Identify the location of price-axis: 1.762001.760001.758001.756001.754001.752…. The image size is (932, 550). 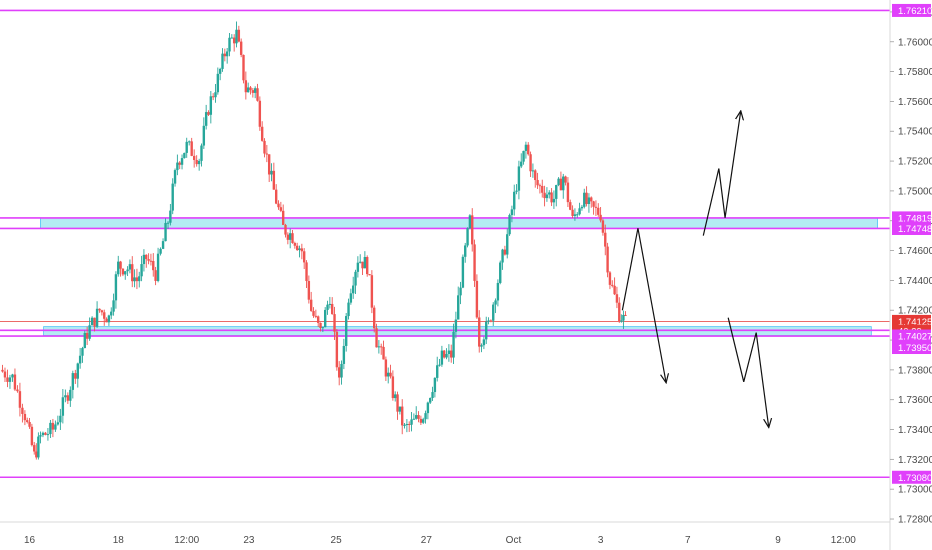
(910, 275).